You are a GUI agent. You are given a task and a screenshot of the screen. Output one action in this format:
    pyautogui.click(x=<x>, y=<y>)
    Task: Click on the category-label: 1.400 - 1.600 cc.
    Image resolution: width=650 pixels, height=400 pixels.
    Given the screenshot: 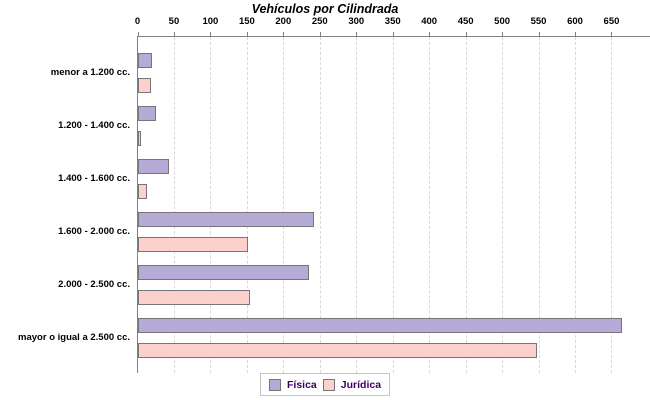 What is the action you would take?
    pyautogui.click(x=94, y=178)
    